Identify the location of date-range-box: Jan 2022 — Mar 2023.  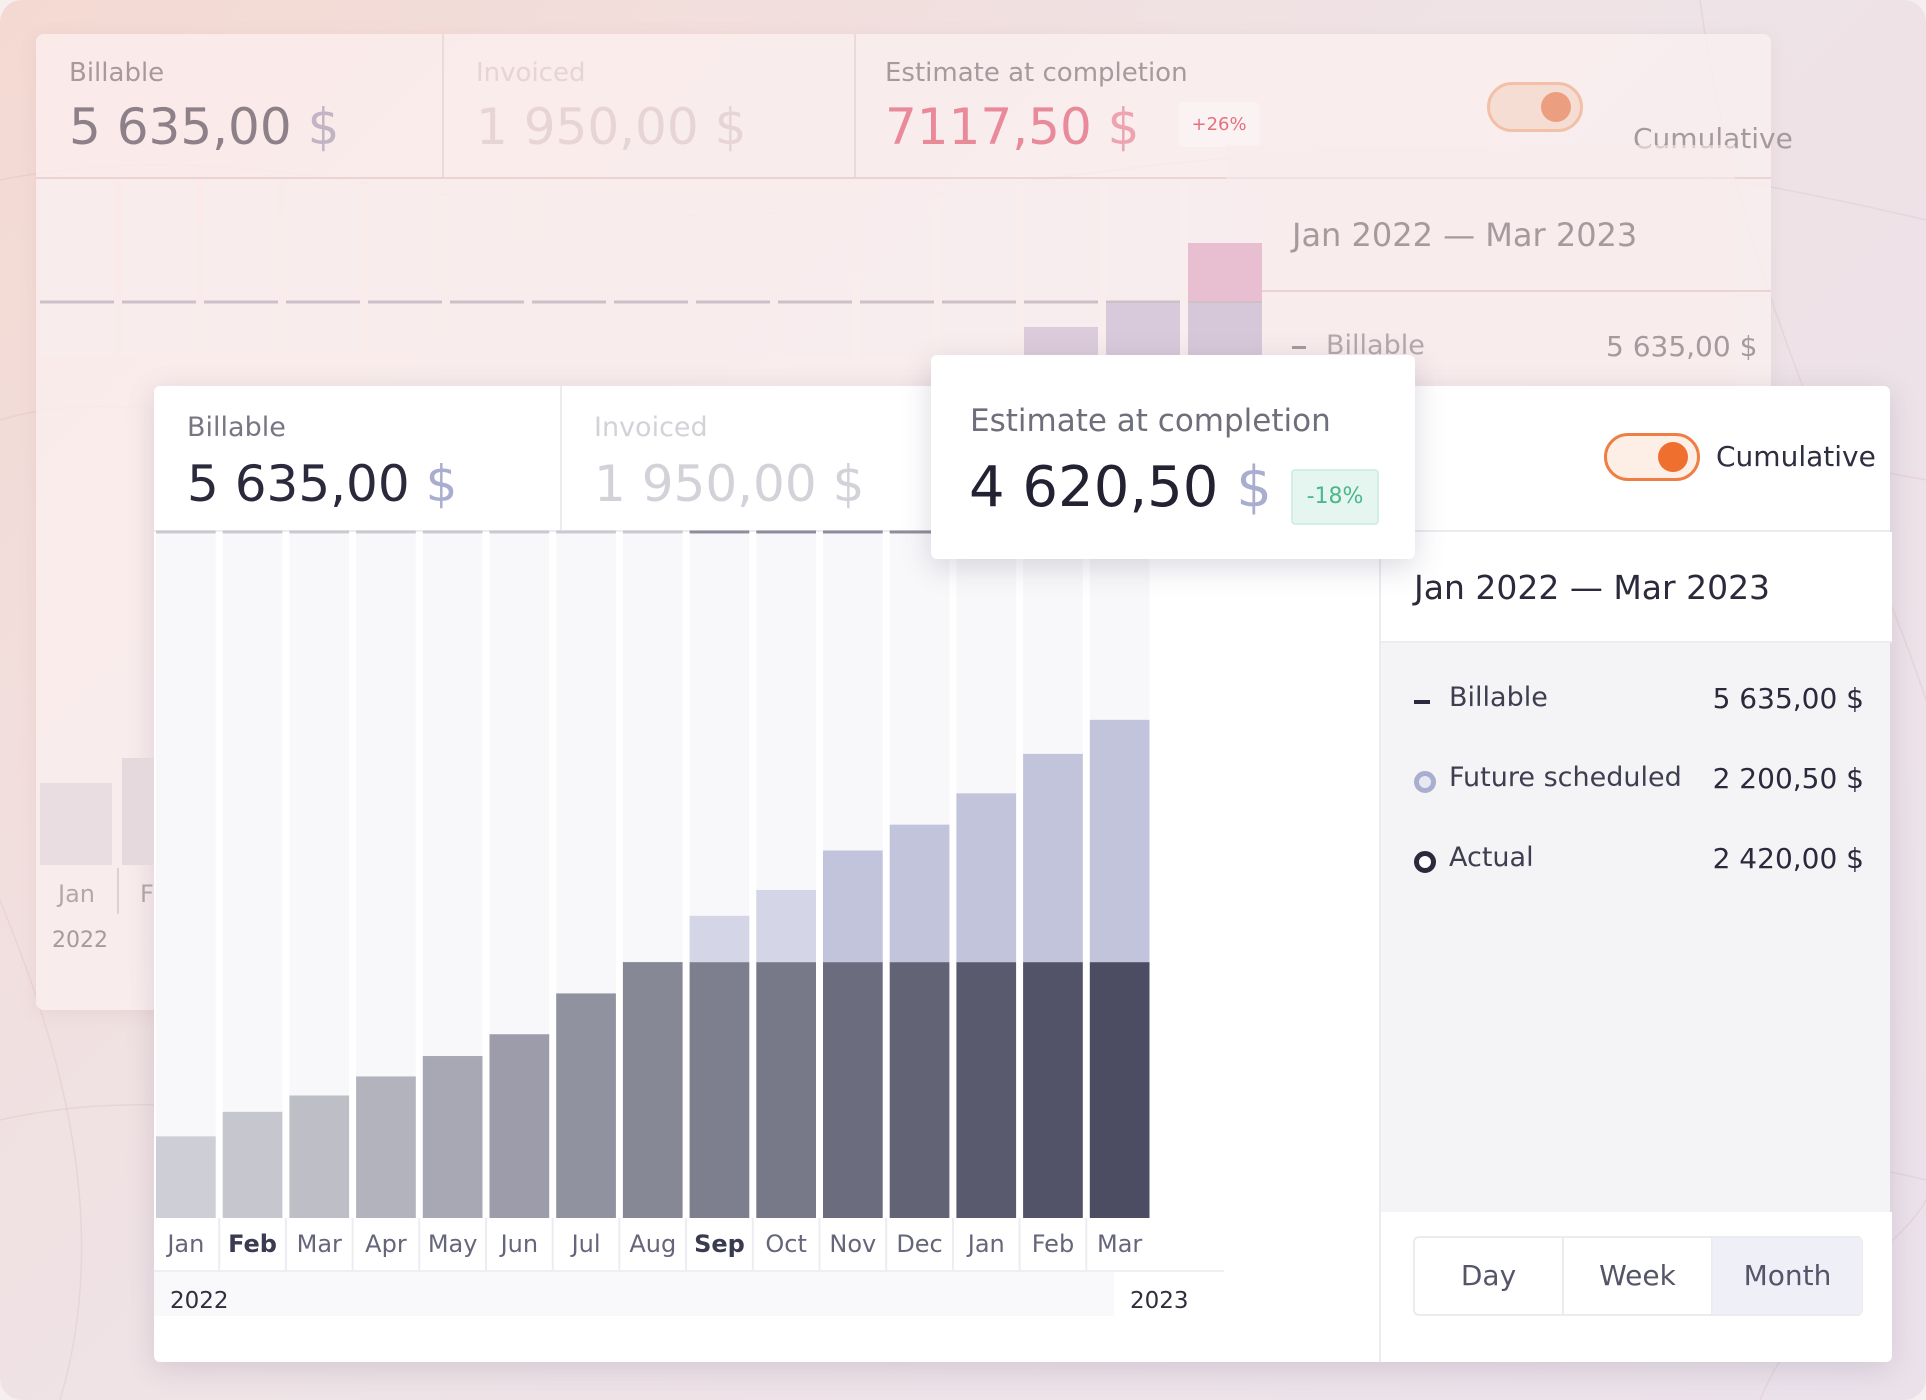
(1636, 587).